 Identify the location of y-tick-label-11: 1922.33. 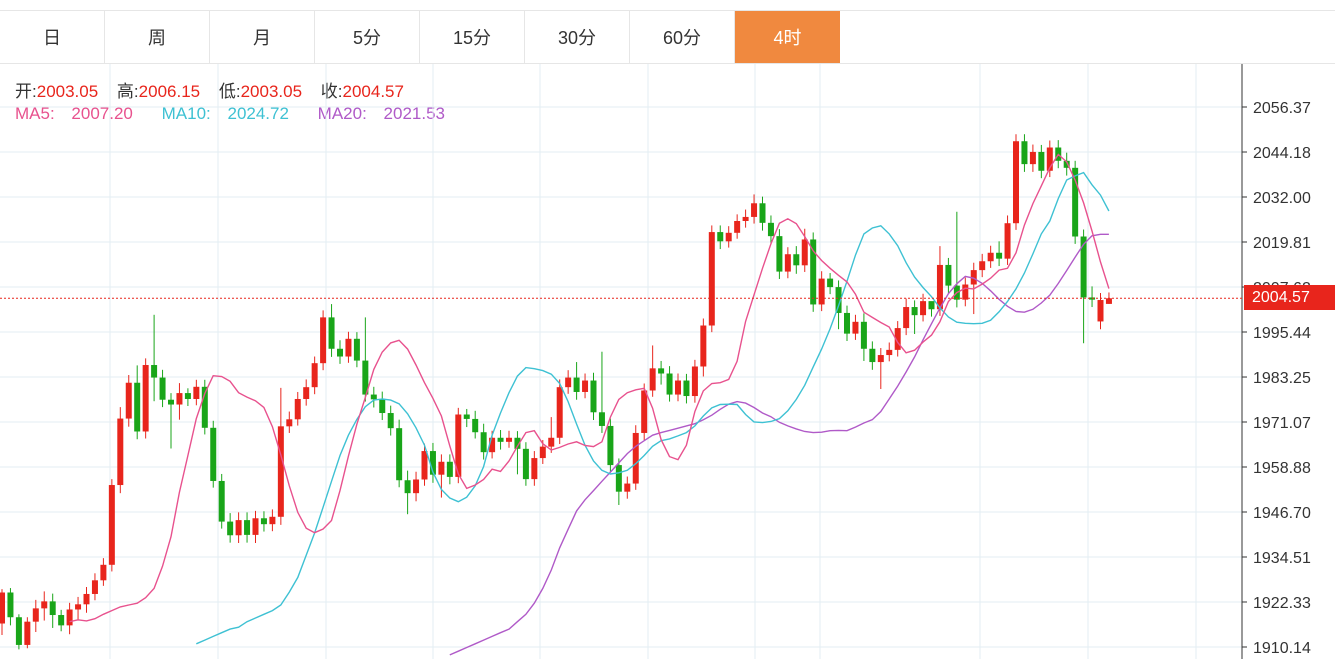
(1282, 603).